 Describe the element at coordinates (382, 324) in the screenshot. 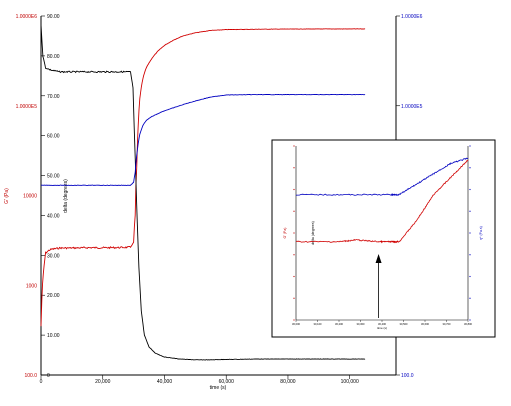

I see `inset-x-tick-label: 30,400` at that location.